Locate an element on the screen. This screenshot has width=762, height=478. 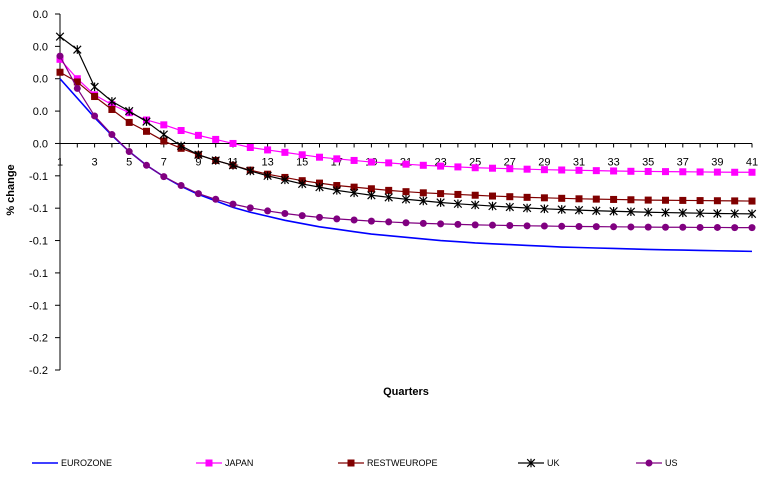
x-tick-label: 29 is located at coordinates (544, 162).